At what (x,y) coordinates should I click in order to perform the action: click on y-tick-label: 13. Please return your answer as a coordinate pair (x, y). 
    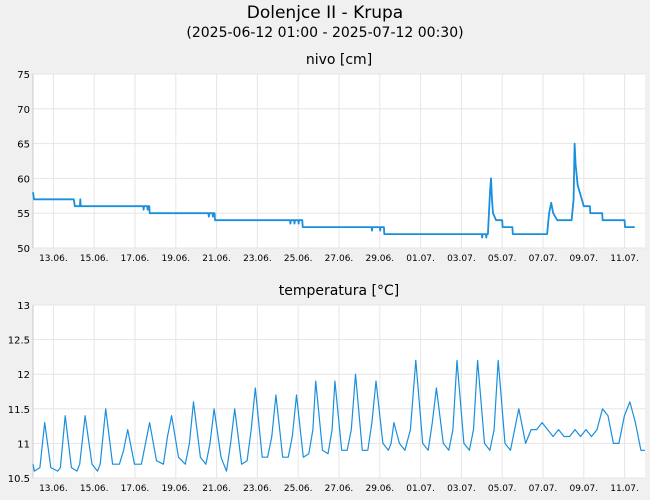
    Looking at the image, I should click on (23, 306).